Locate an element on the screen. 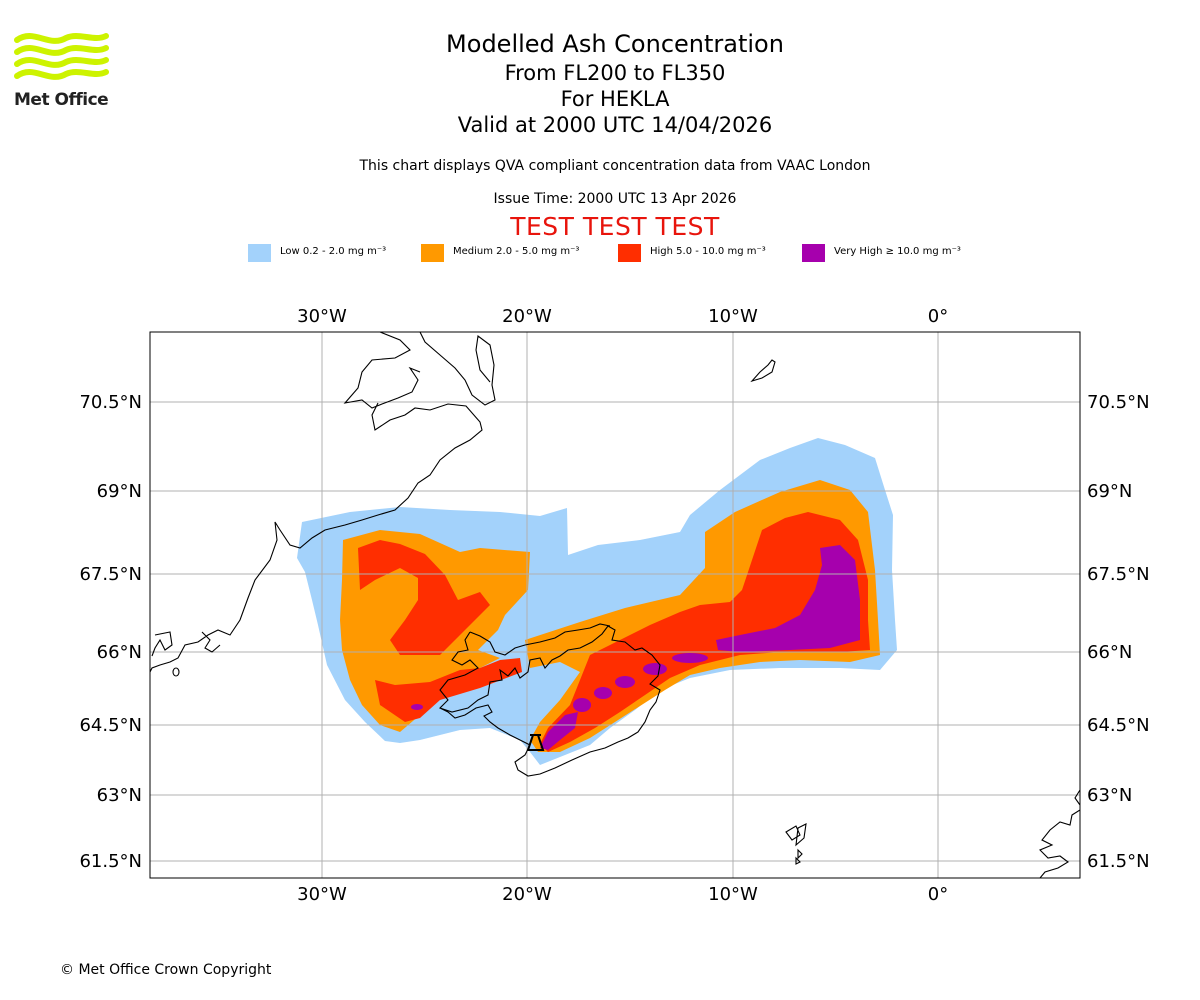 The width and height of the screenshot is (1200, 1000). lon-labels-bottom: 30°W 20°W 10°W 0° is located at coordinates (622, 894).